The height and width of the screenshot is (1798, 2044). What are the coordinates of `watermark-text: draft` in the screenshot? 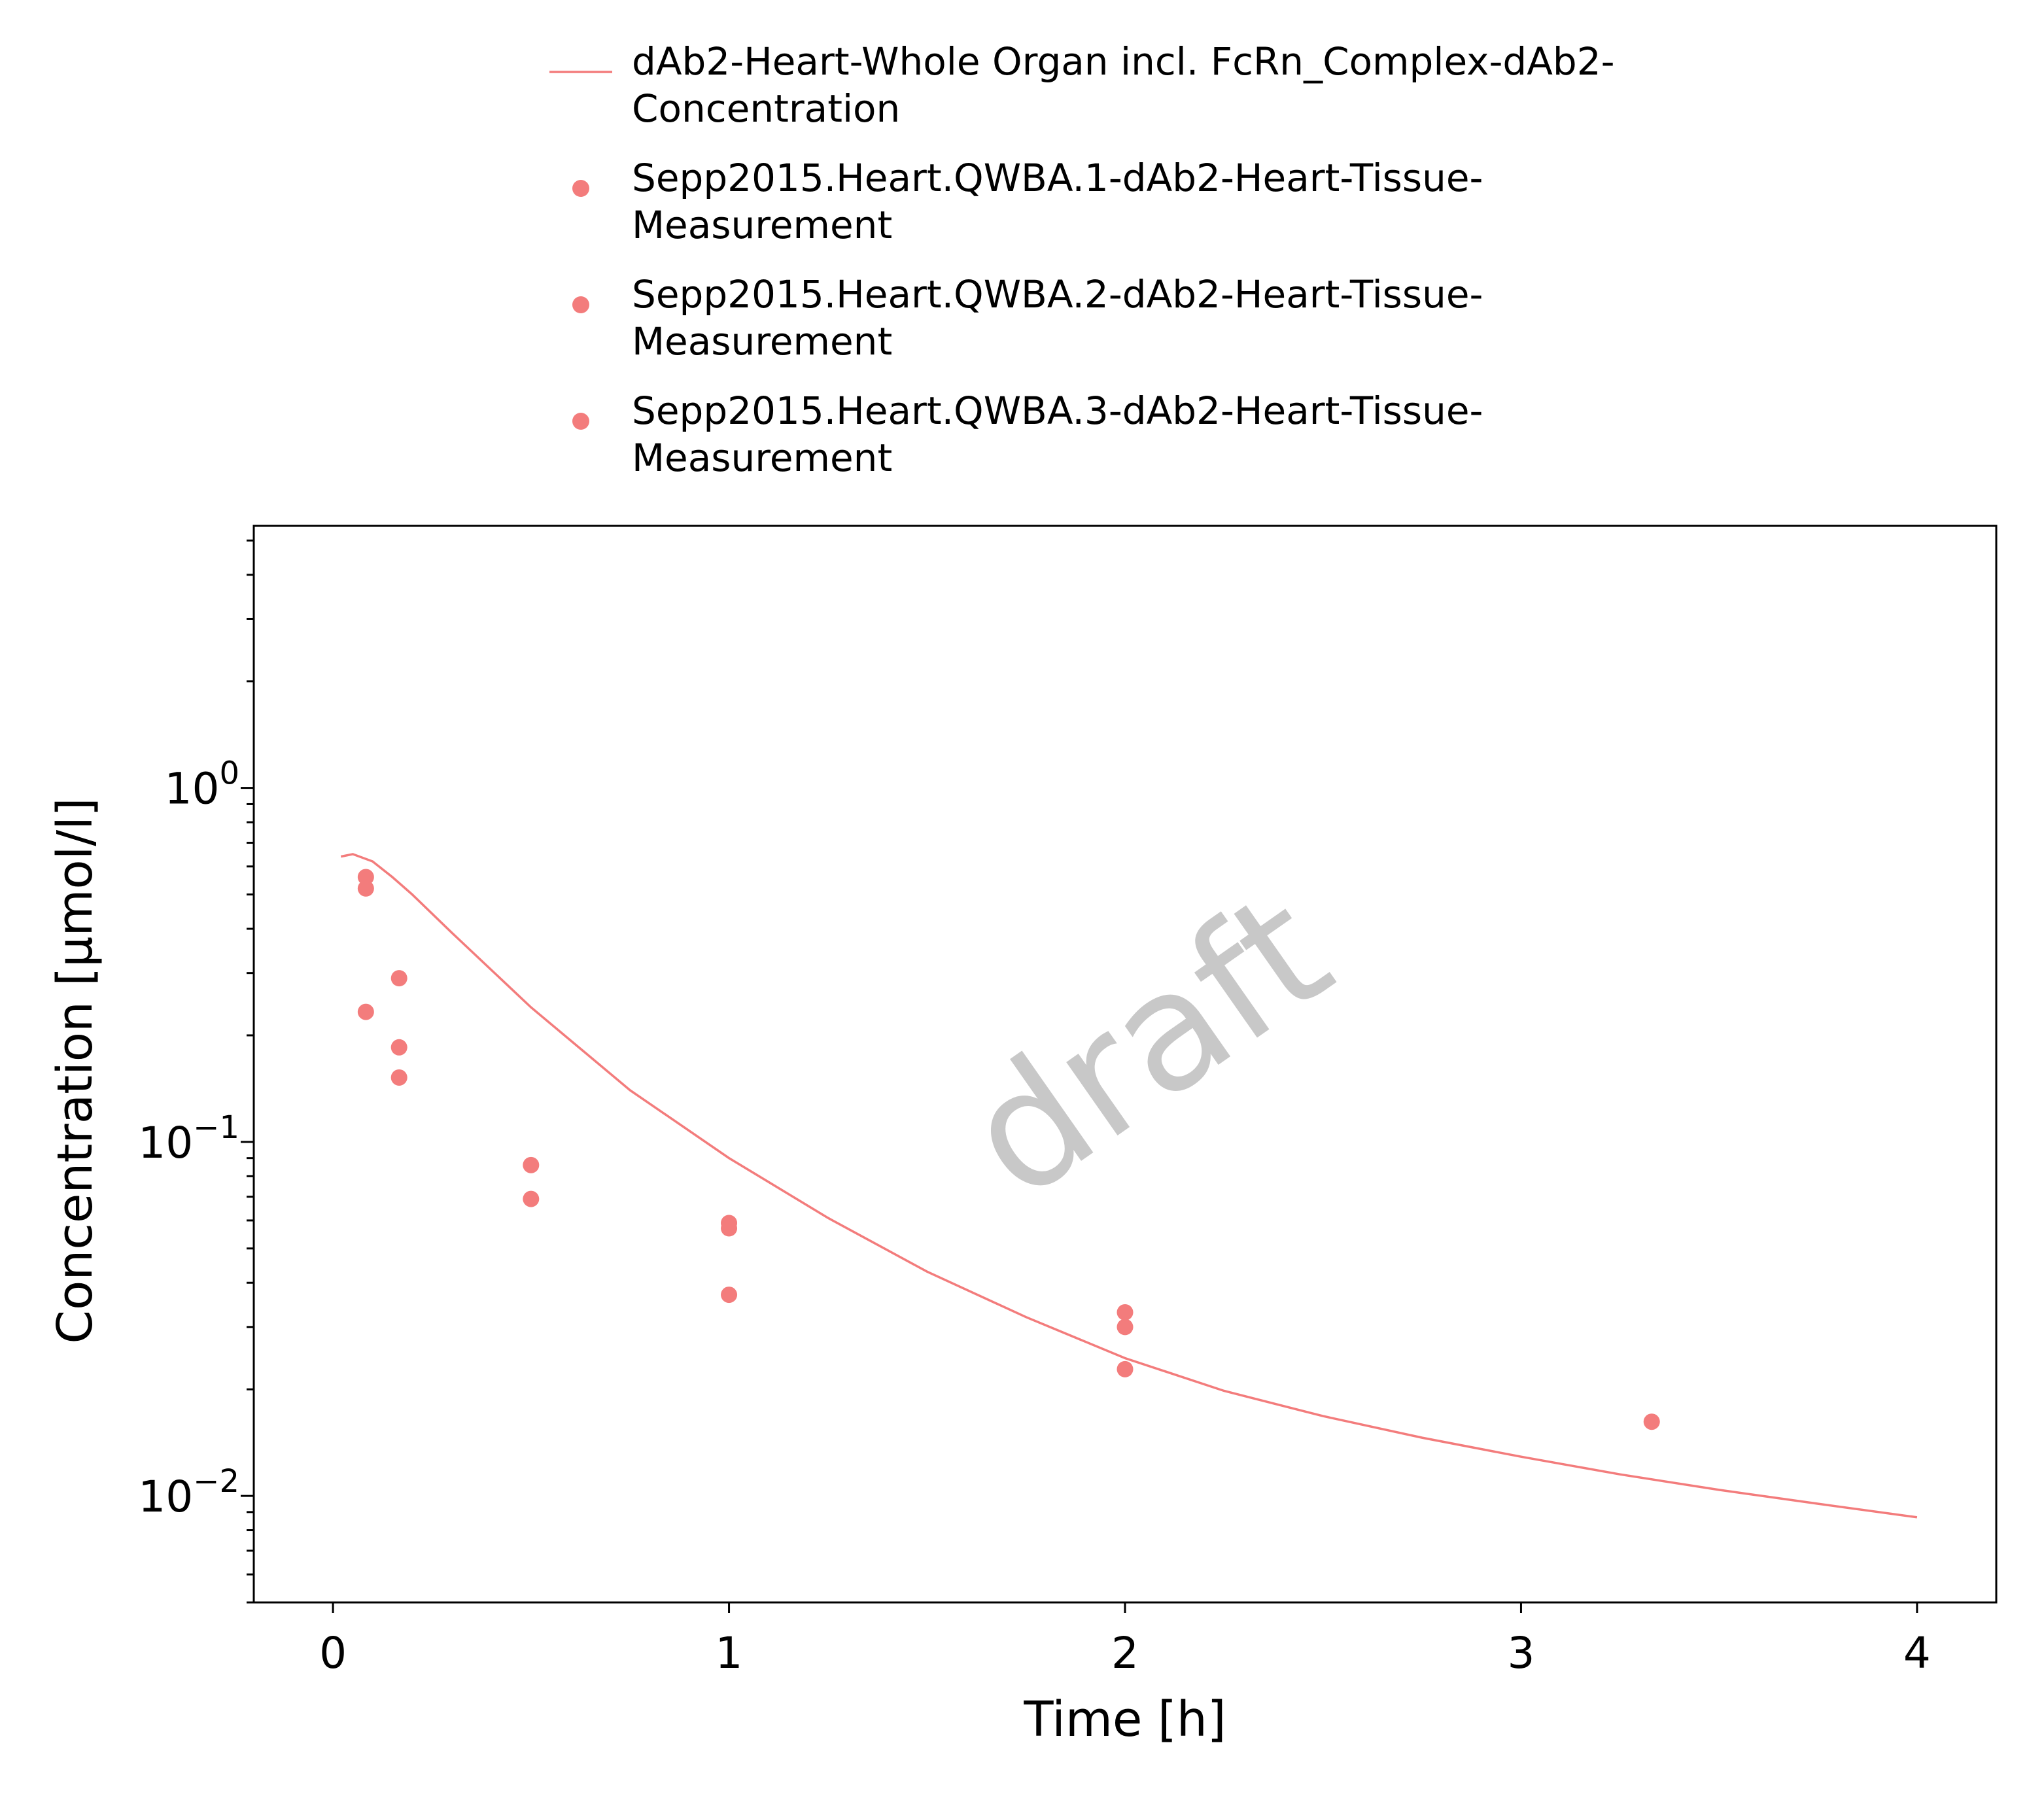 It's located at (1147, 1045).